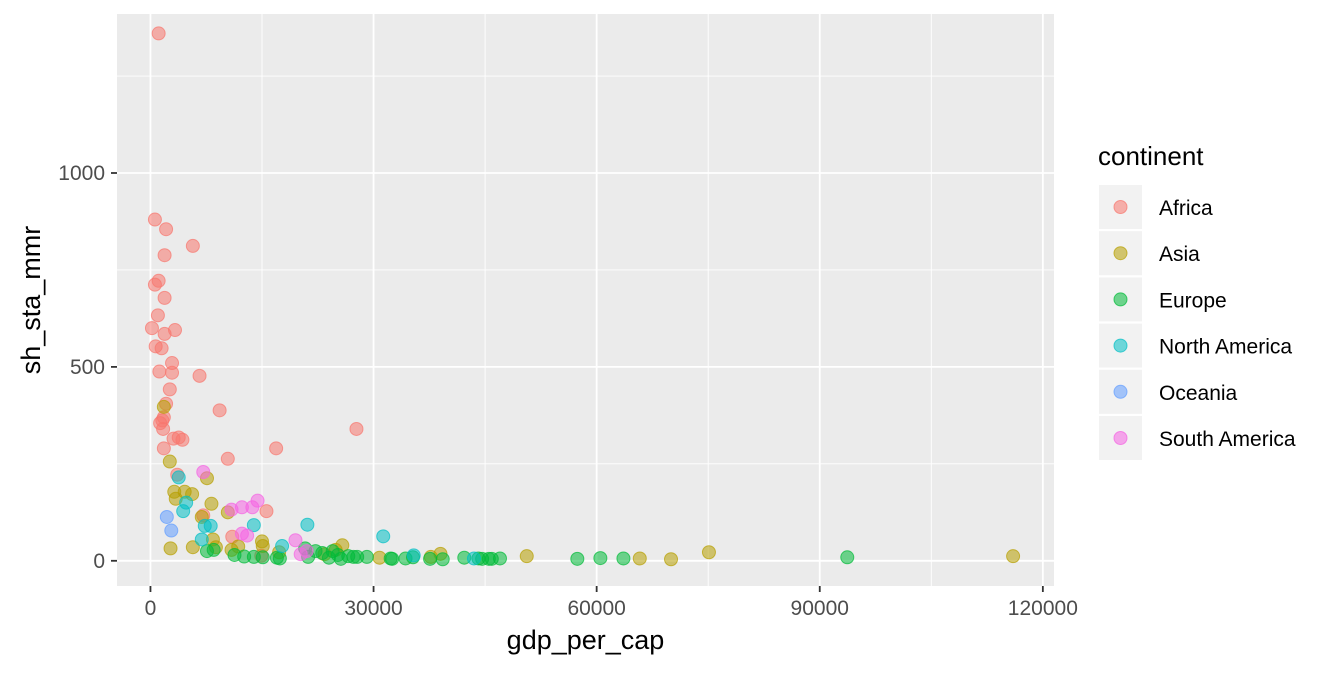 The image size is (1344, 677). Describe the element at coordinates (596, 608) in the screenshot. I see `x-tick-label: 60000` at that location.